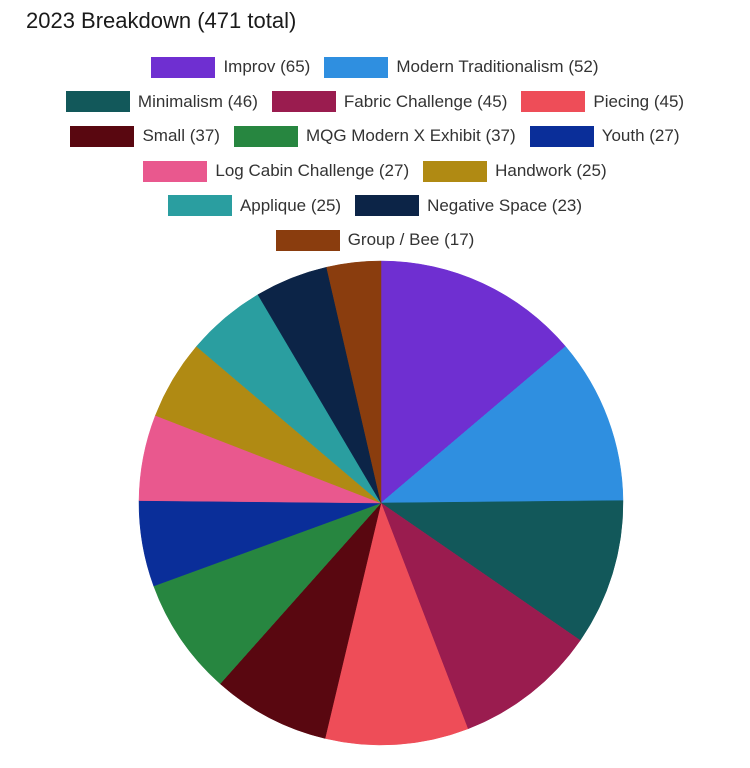 The width and height of the screenshot is (750, 768). I want to click on legend-item: Small (37), so click(145, 136).